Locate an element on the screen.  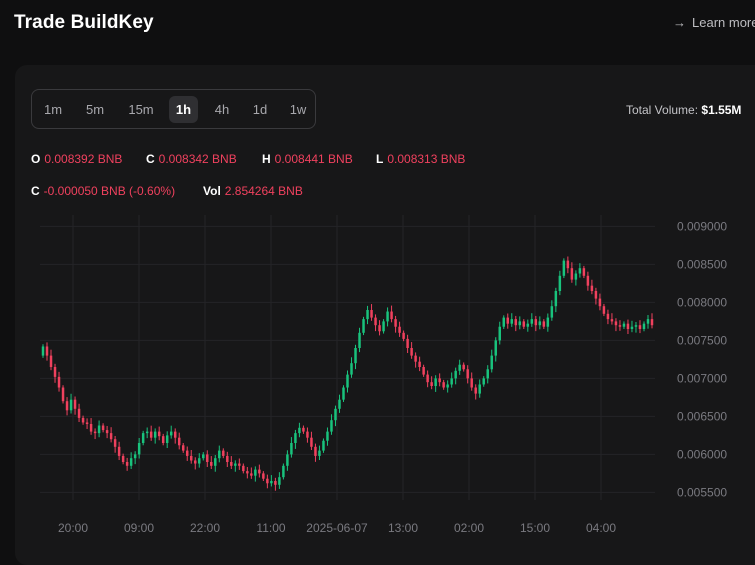
learn-more-link: → Learn more is located at coordinates (714, 22).